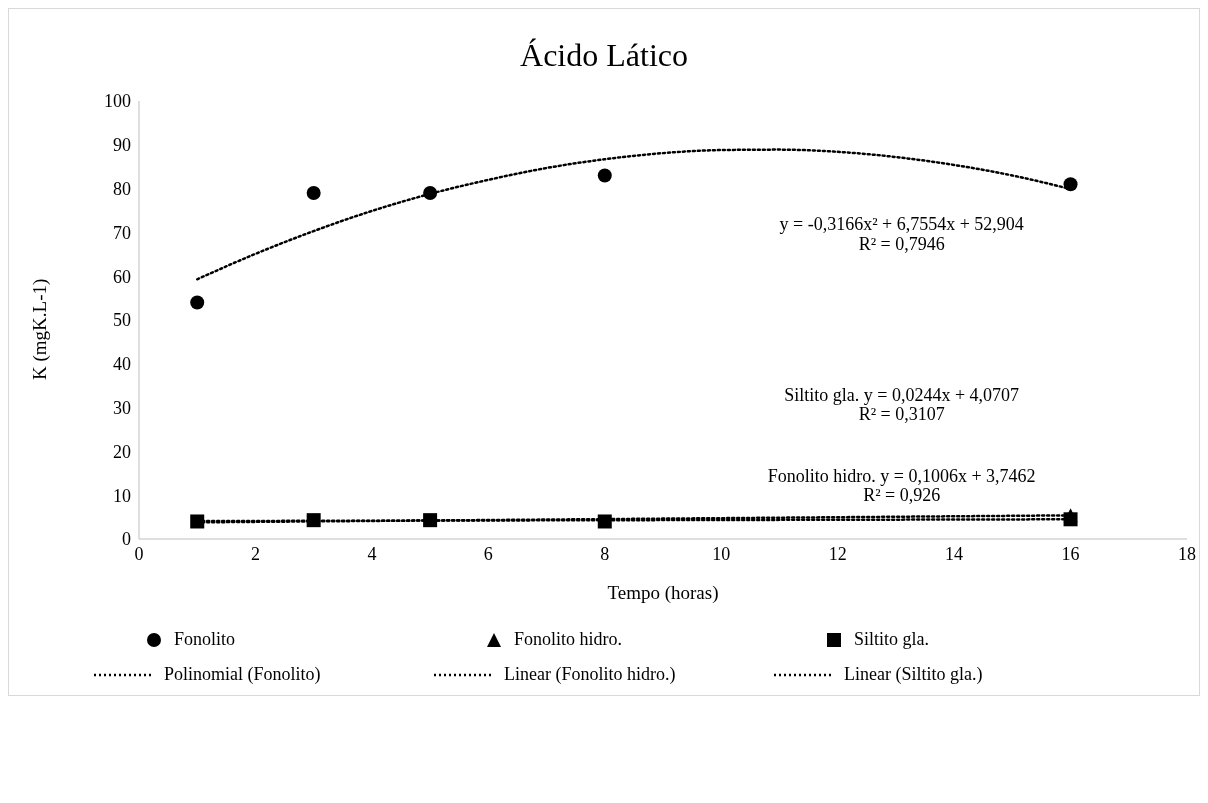 This screenshot has width=1208, height=803. What do you see at coordinates (122, 232) in the screenshot?
I see `y-tick-label: 70` at bounding box center [122, 232].